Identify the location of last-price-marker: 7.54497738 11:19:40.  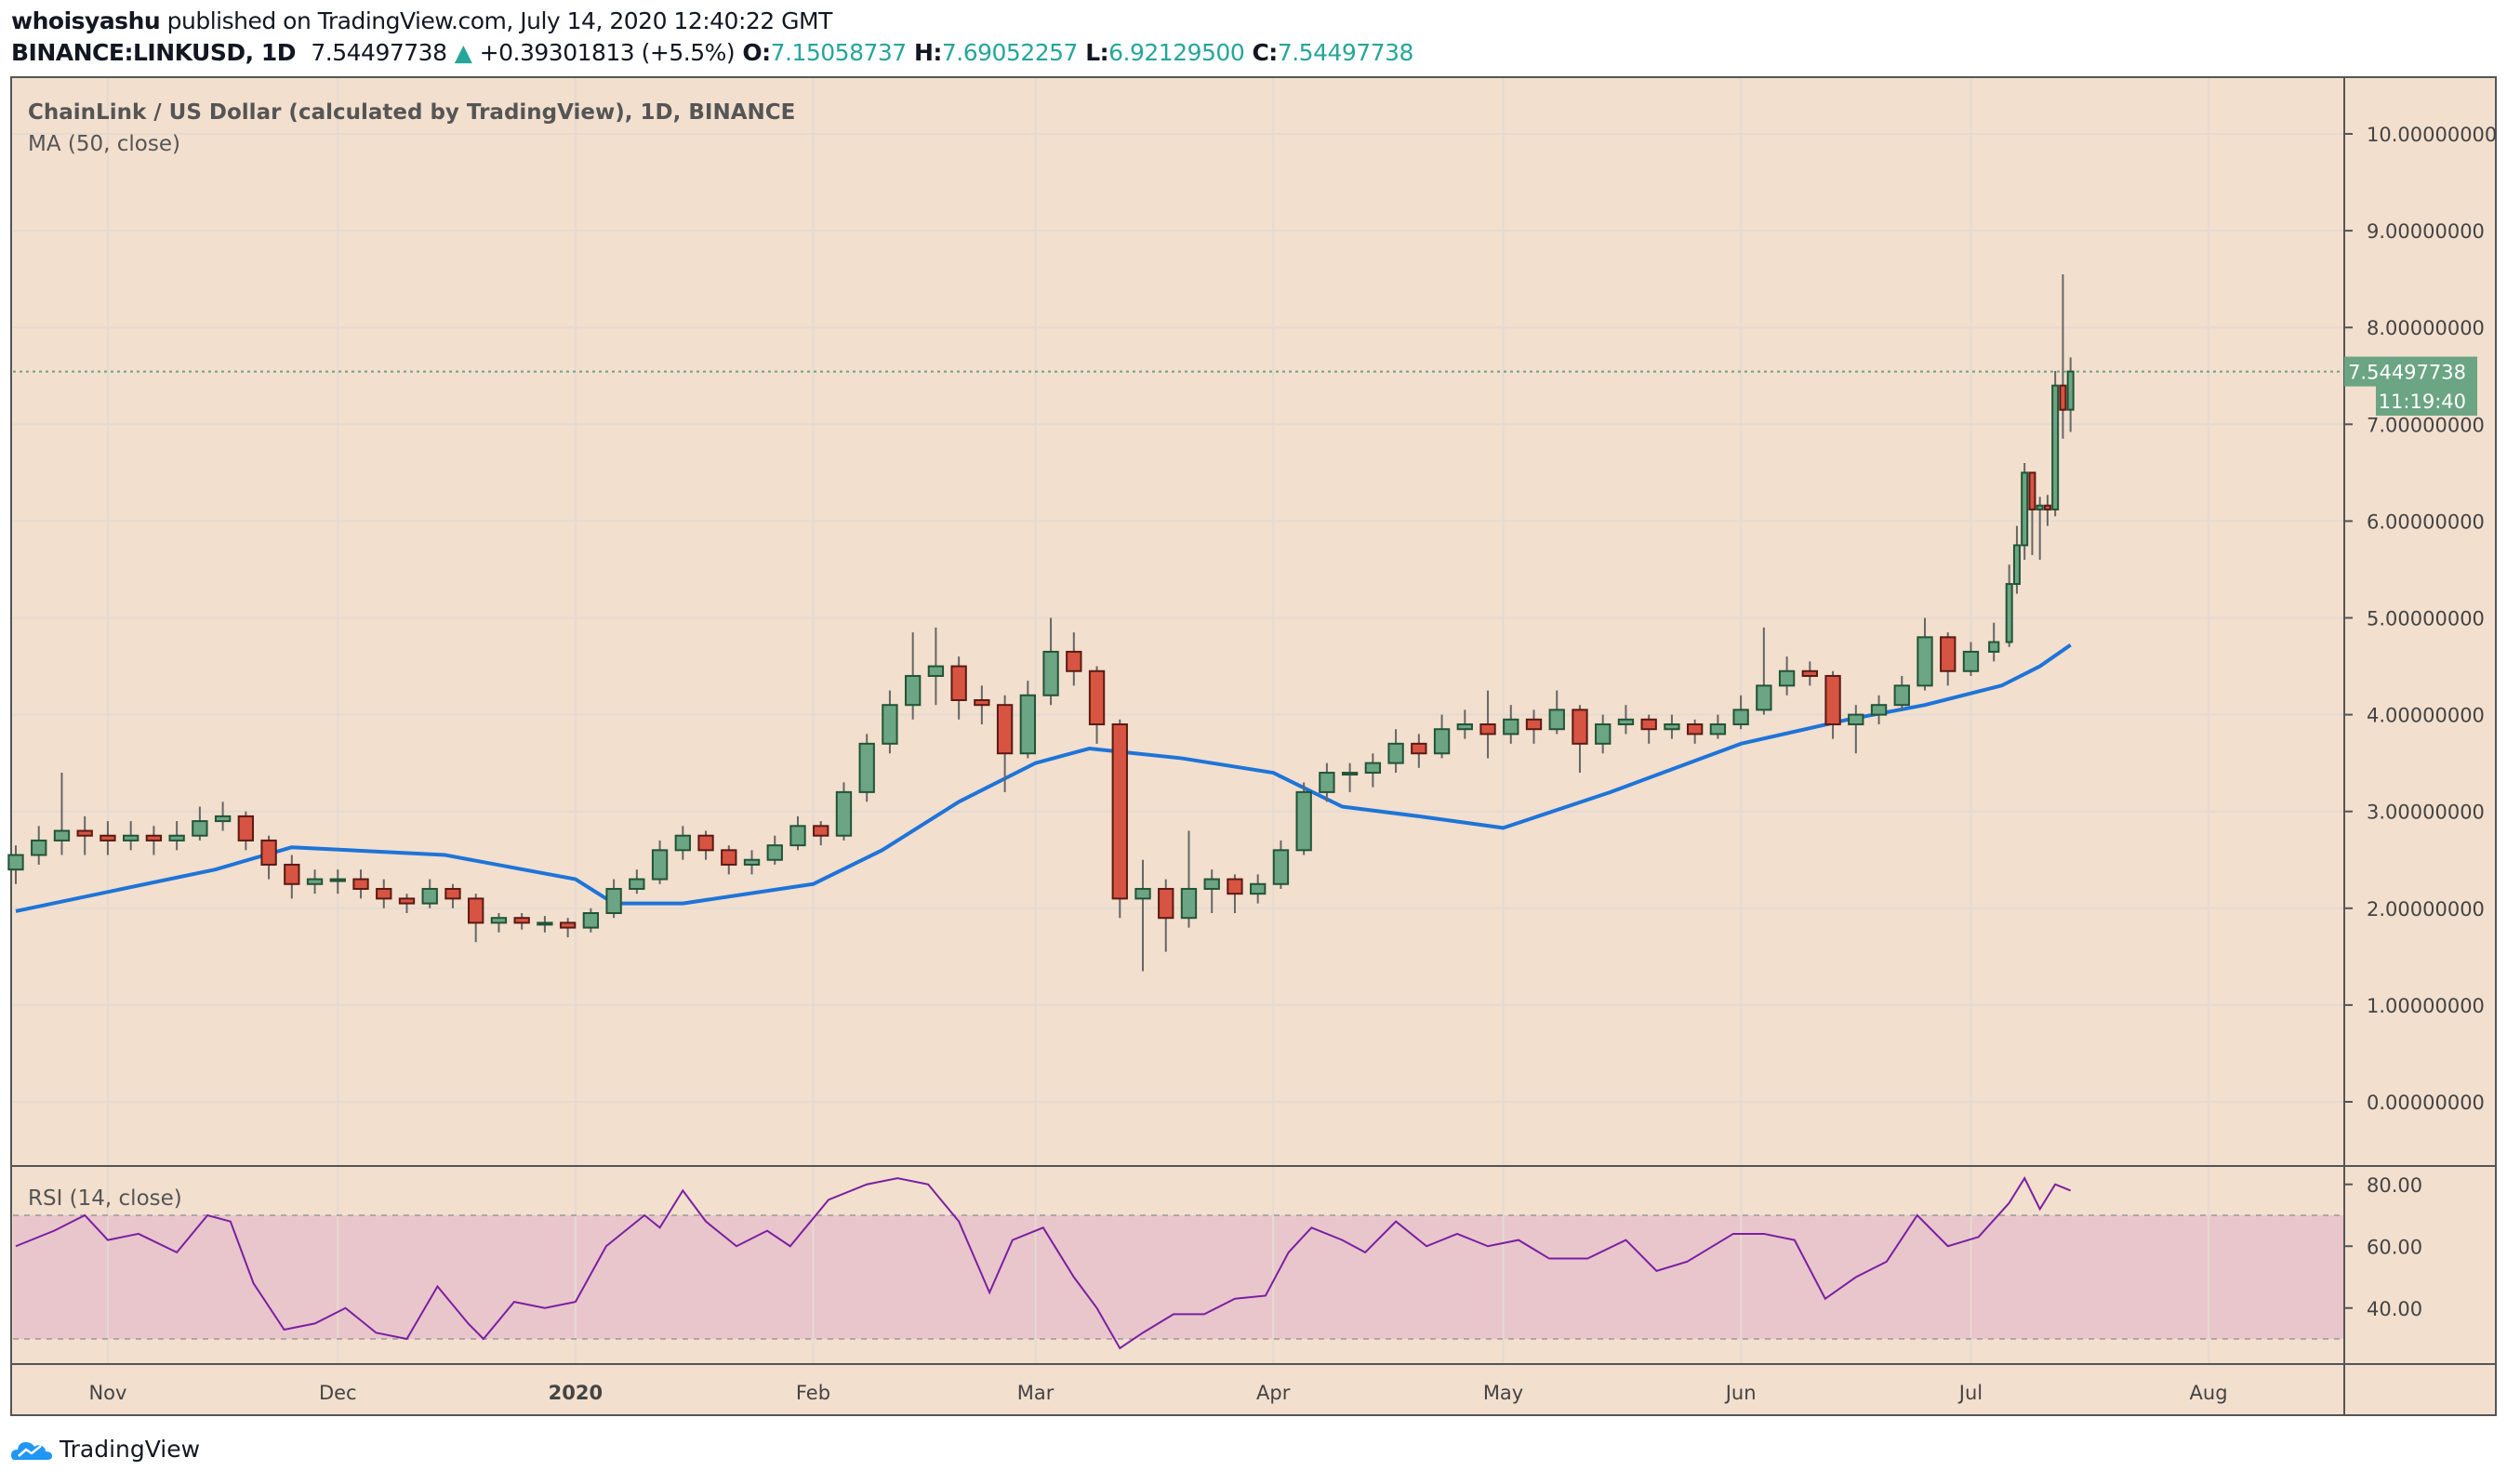
(2410, 386).